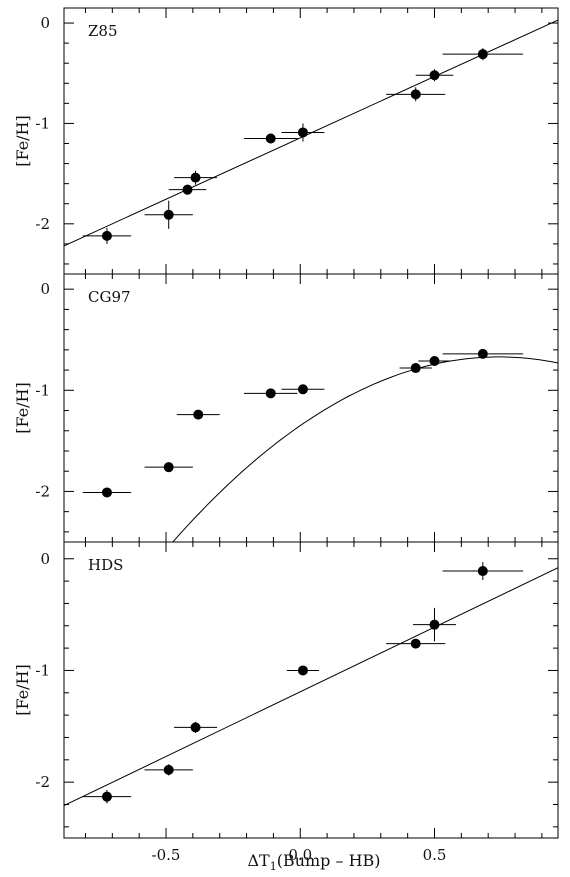  I want to click on panel-label: Z85, so click(103, 31).